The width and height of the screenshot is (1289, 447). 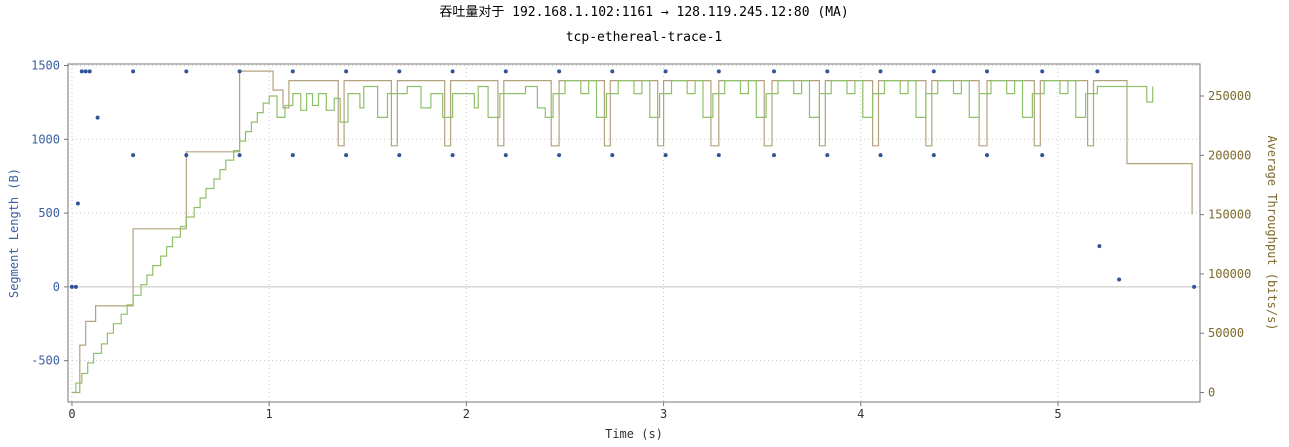 I want to click on x-tick-label: 1, so click(x=269, y=414).